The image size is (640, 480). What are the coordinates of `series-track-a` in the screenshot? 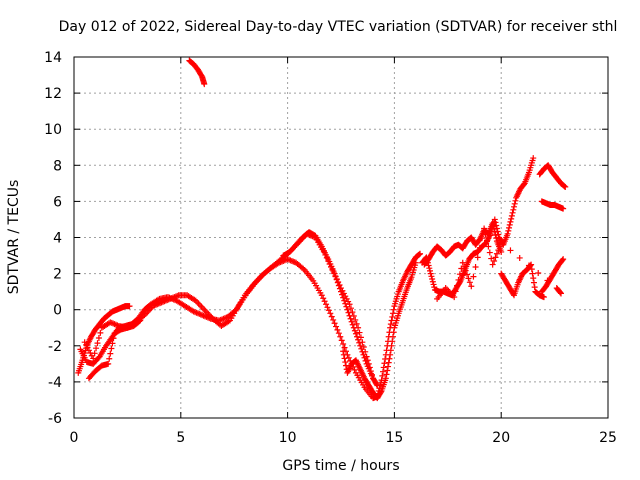 It's located at (104, 339).